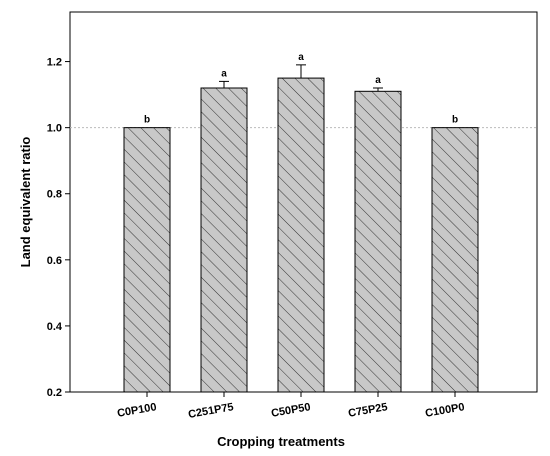  Describe the element at coordinates (54, 195) in the screenshot. I see `y-tick-label: 0.8` at that location.